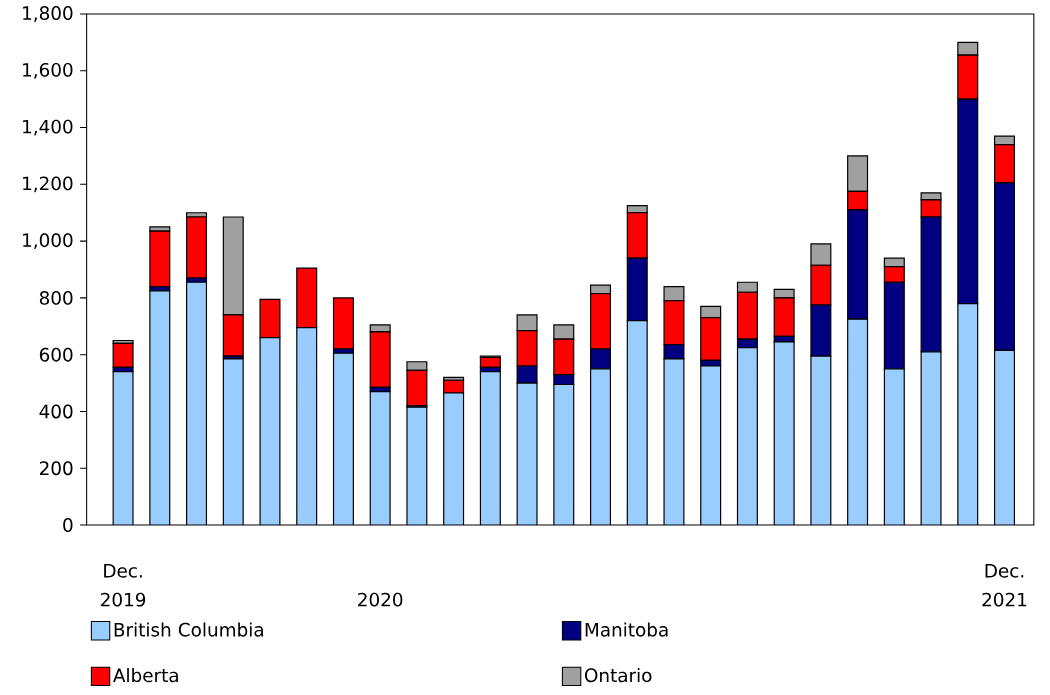  What do you see at coordinates (626, 629) in the screenshot?
I see `legend-label: Manitoba` at bounding box center [626, 629].